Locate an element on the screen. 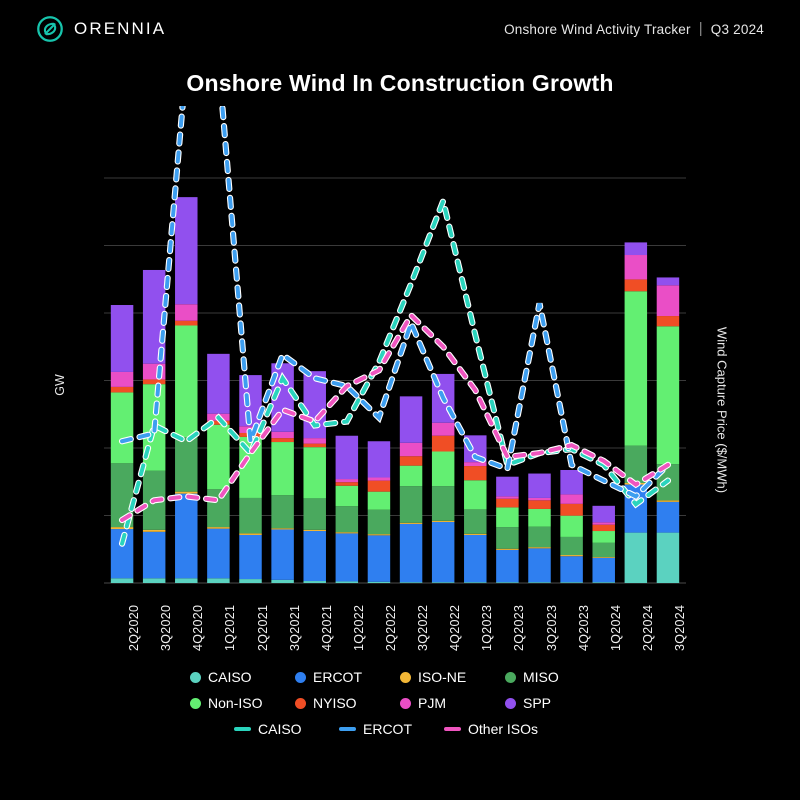 The height and width of the screenshot is (800, 800). legend-spp-bar: SPP is located at coordinates (557, 703).